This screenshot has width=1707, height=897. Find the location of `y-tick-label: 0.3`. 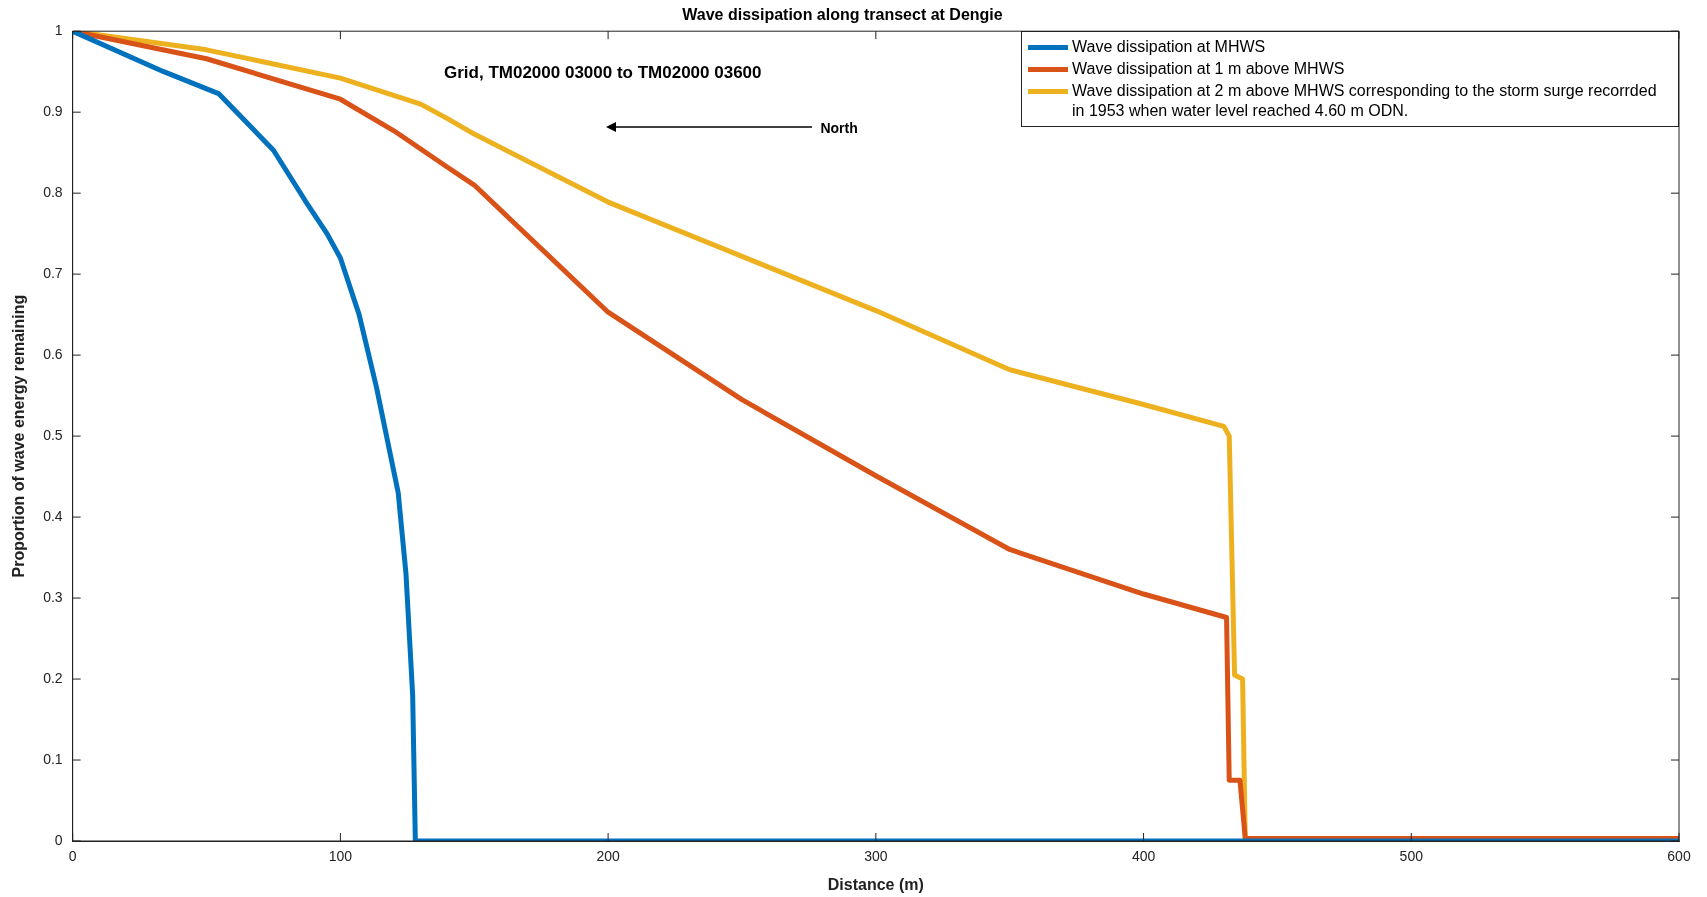

y-tick-label: 0.3 is located at coordinates (53, 596).